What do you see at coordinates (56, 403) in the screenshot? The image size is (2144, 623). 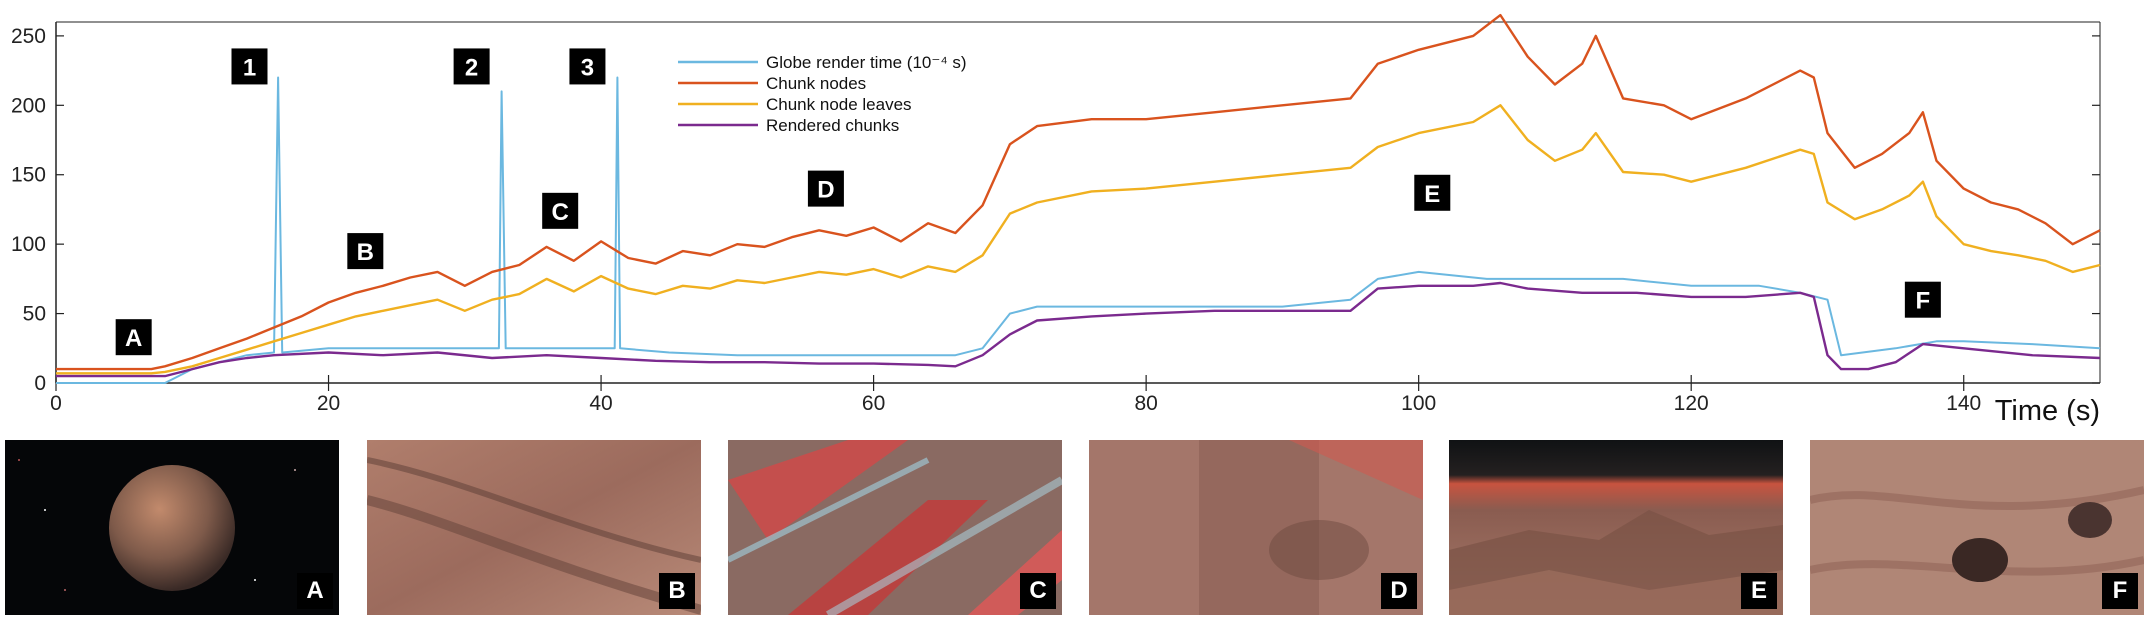 I see `x-tick-label: 0` at bounding box center [56, 403].